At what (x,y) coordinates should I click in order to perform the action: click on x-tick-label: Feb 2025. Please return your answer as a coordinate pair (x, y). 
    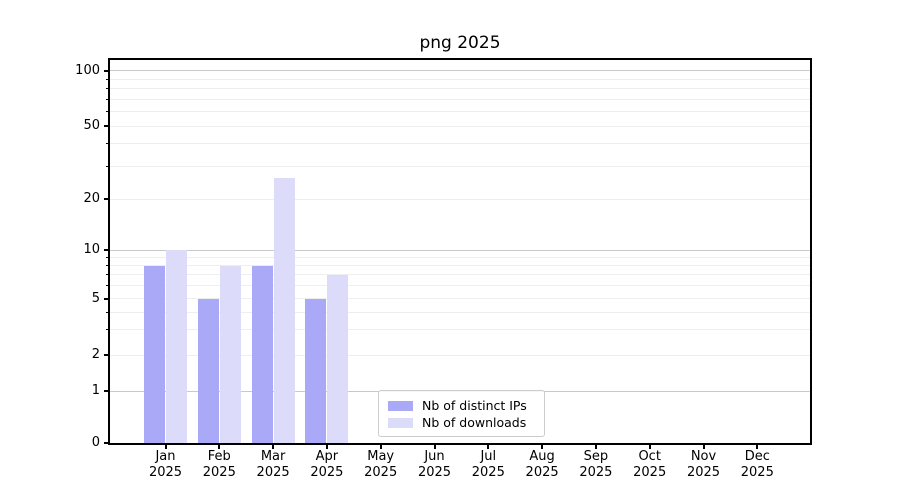
    Looking at the image, I should click on (219, 464).